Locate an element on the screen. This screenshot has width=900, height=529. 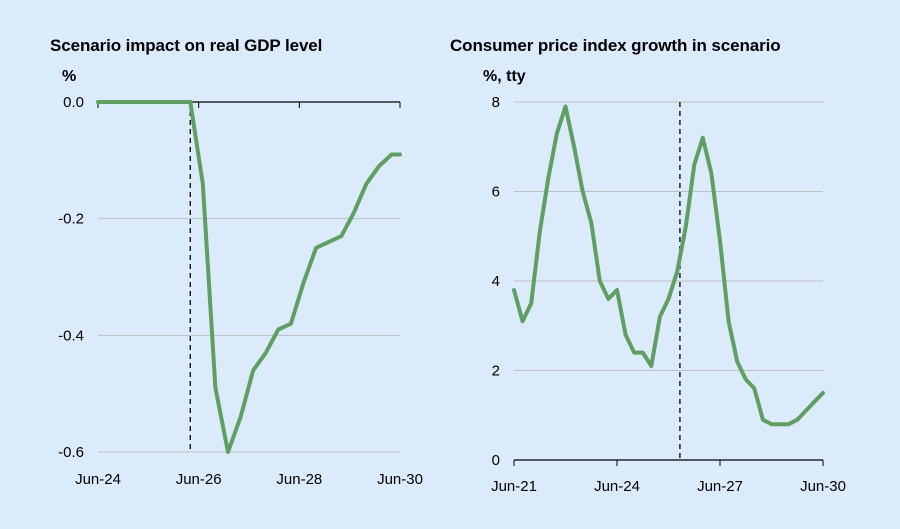
cpi-y-tick-label: 4 is located at coordinates (496, 281).